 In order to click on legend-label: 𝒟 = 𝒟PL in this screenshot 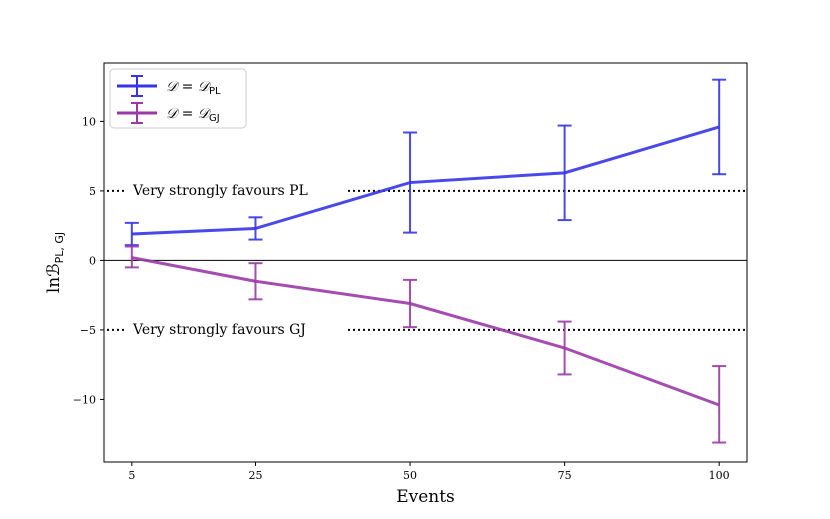, I will do `click(193, 88)`.